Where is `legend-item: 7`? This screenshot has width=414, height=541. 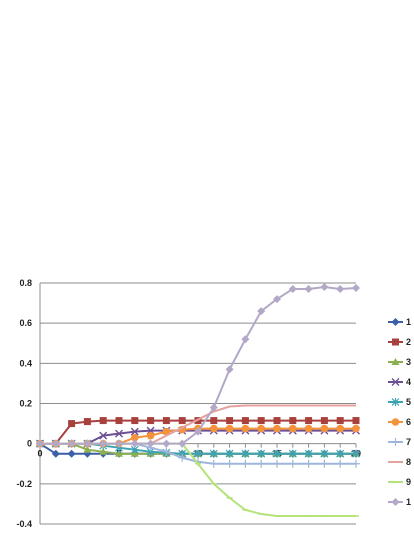
legend-item: 7 is located at coordinates (399, 442).